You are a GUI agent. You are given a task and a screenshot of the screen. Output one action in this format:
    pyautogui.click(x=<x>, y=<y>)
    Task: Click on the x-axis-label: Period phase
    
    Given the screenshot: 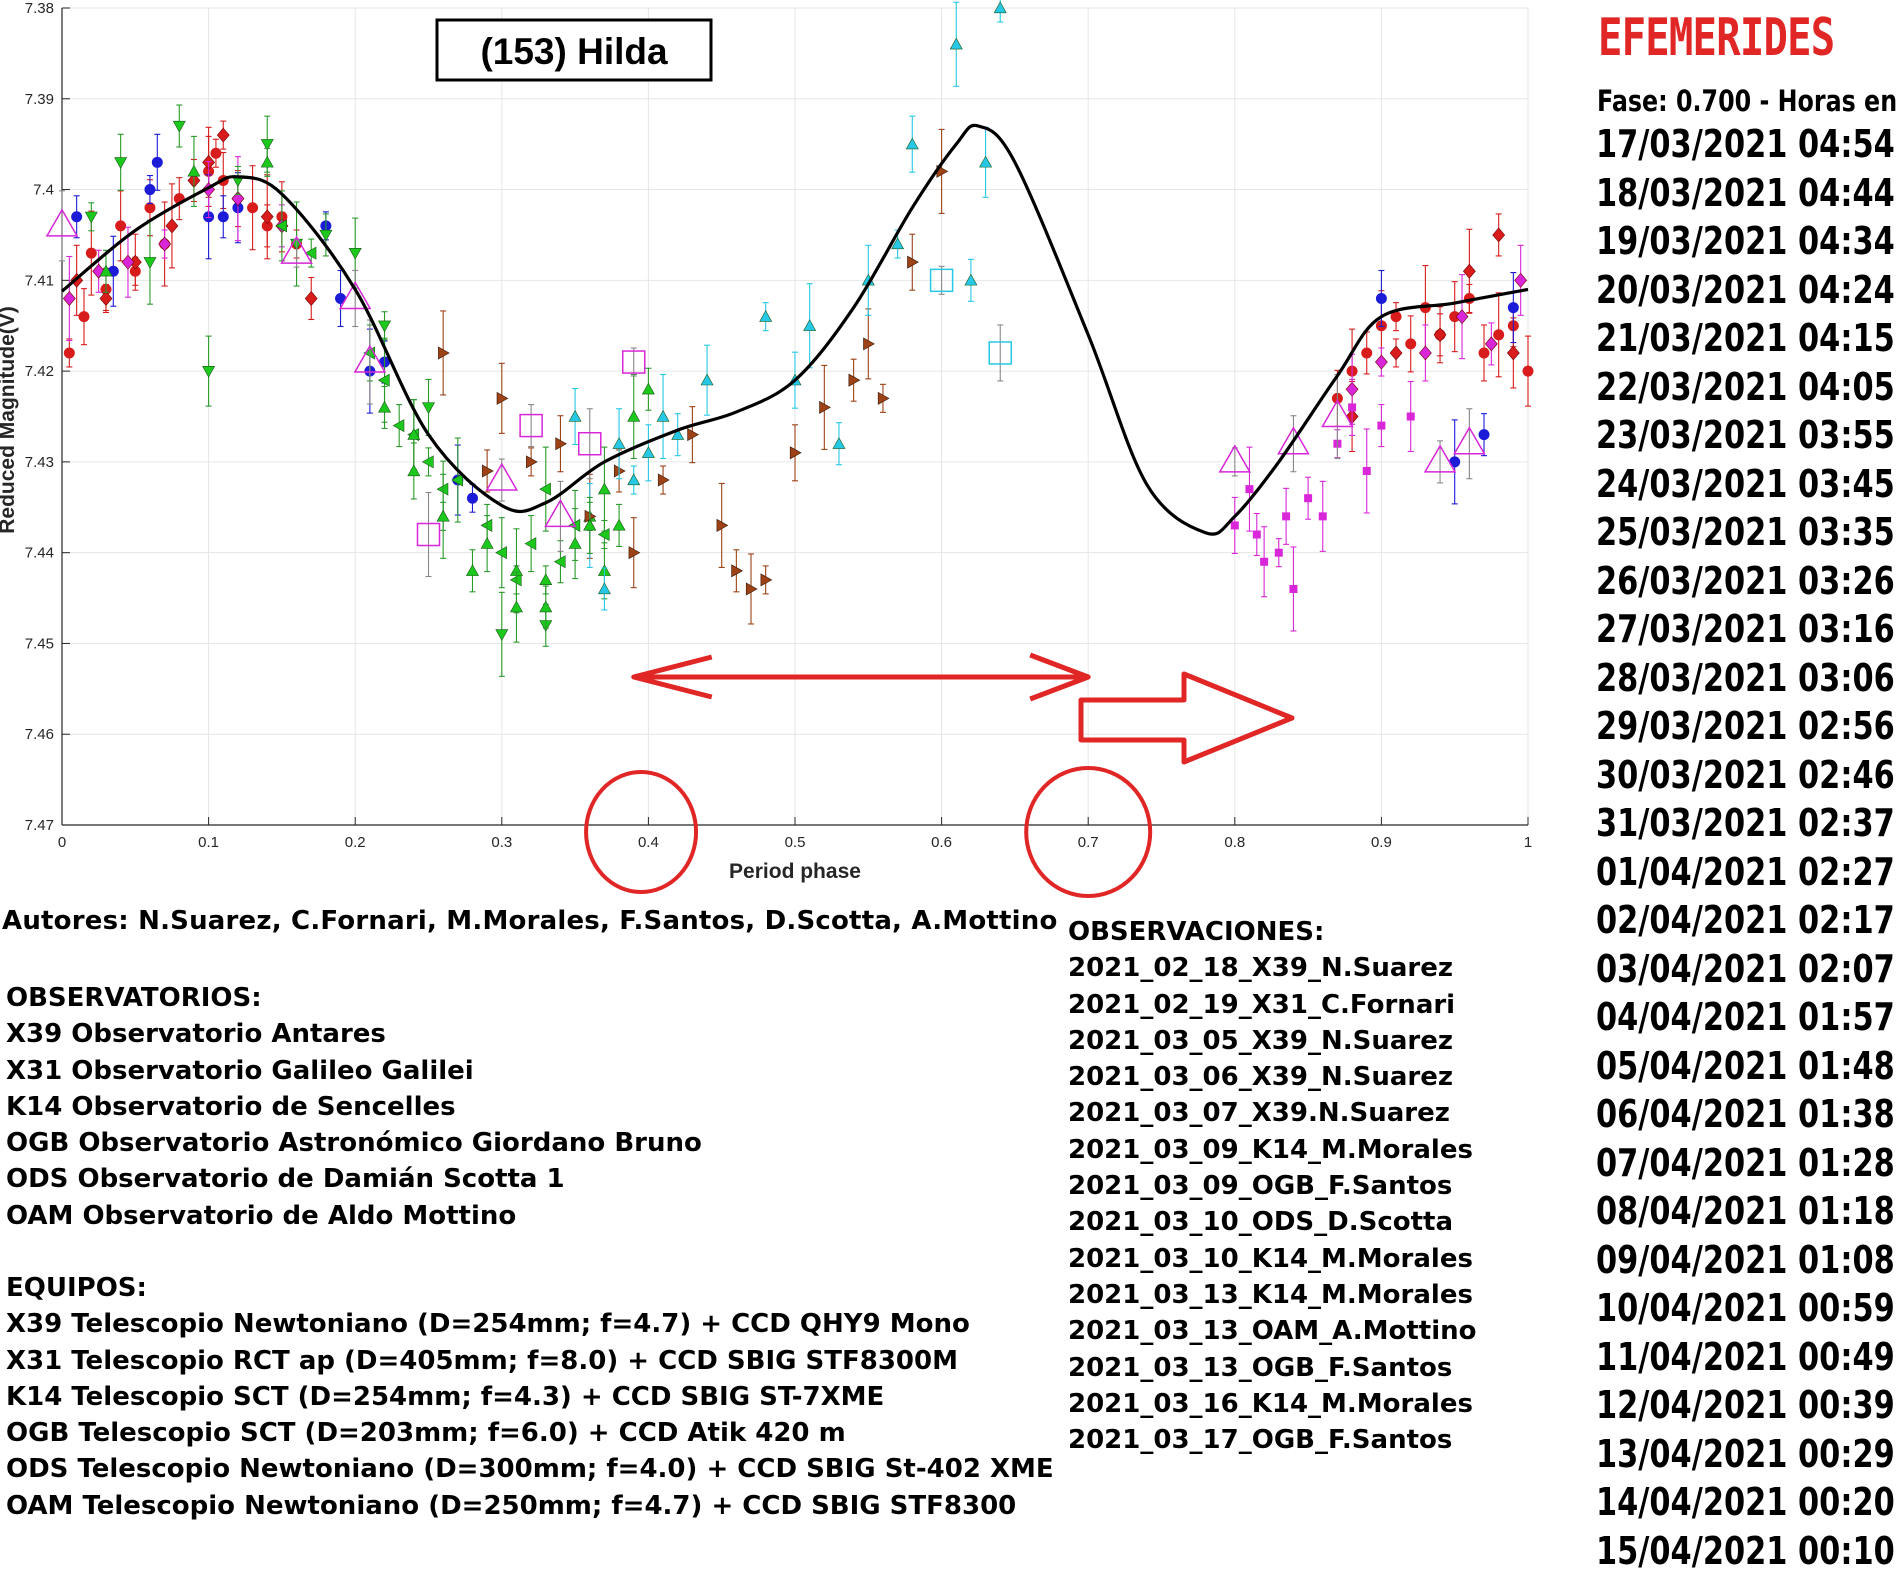 What is the action you would take?
    pyautogui.click(x=795, y=871)
    